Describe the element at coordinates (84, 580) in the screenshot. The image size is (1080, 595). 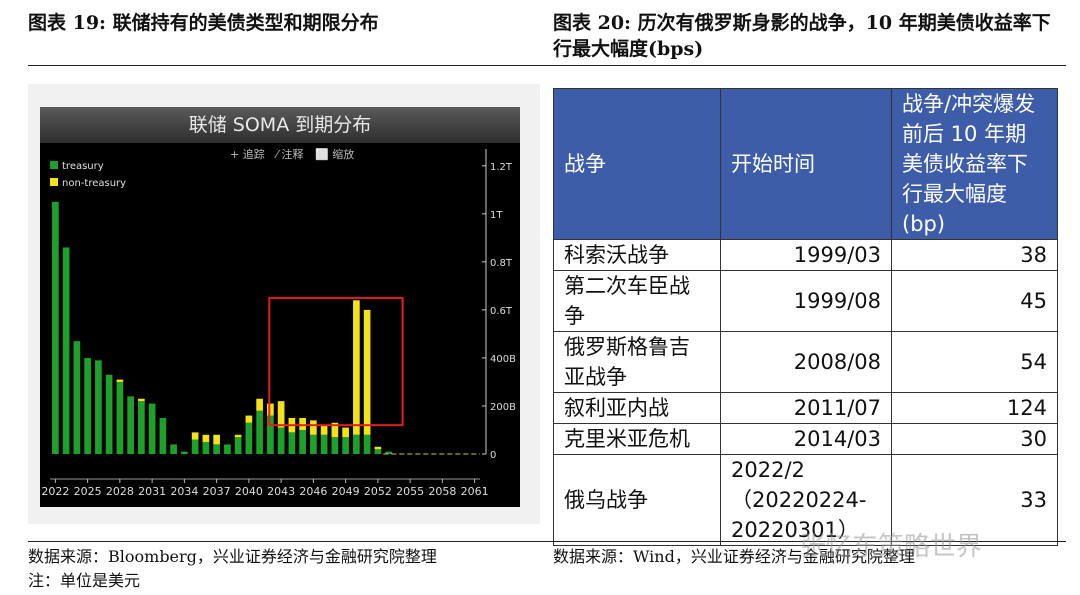
I see `left-unit-note: 注：单位是美元` at that location.